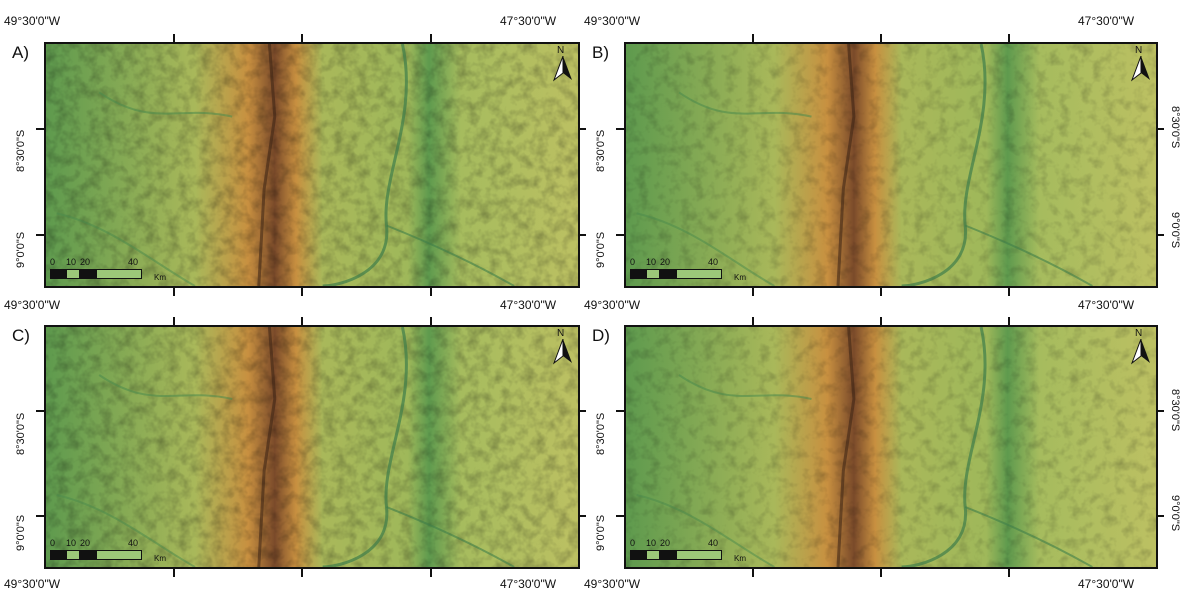 Image resolution: width=1181 pixels, height=592 pixels. What do you see at coordinates (20, 52) in the screenshot?
I see `panel-label: A)` at bounding box center [20, 52].